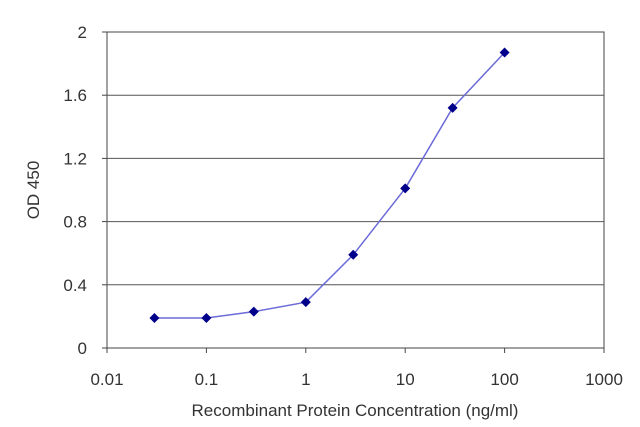  I want to click on y-tick-label: 1.2, so click(75, 158).